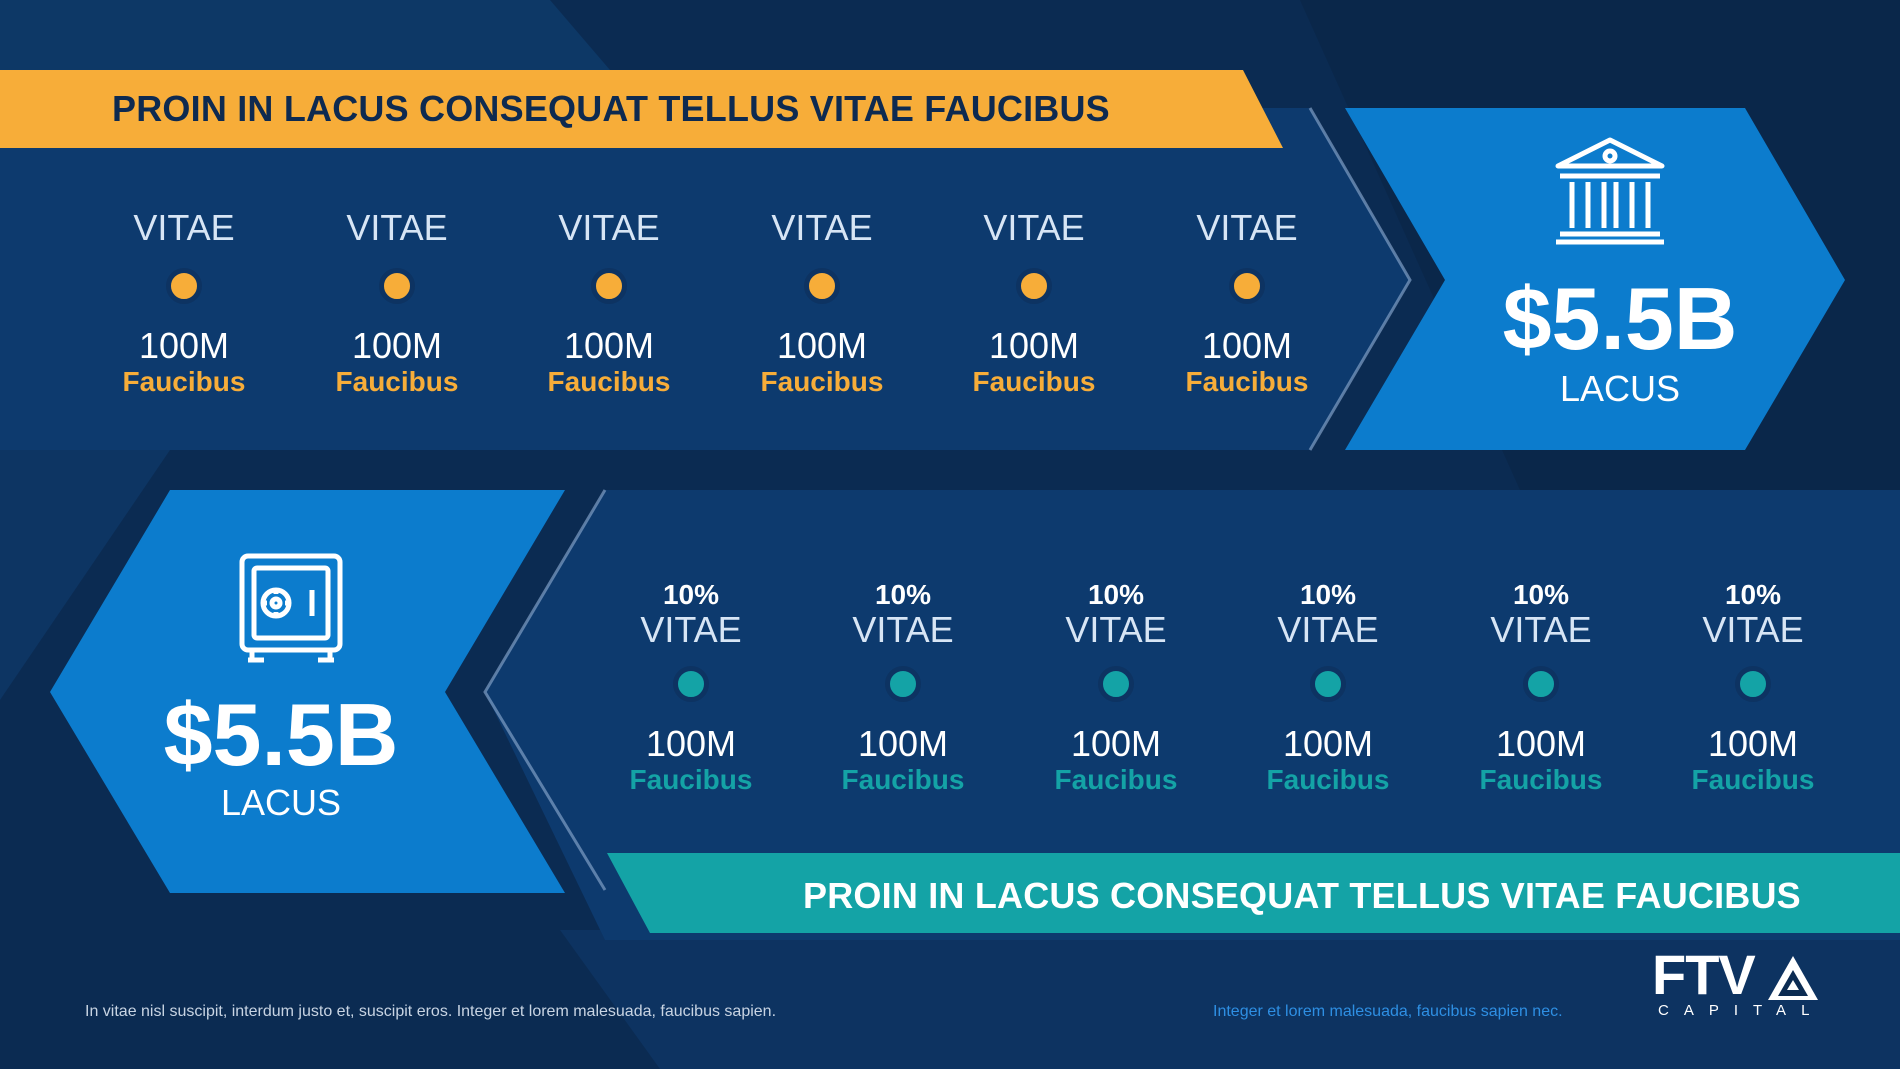 The width and height of the screenshot is (1900, 1069). Describe the element at coordinates (281, 802) in the screenshot. I see `bottom-total-label: LACUS` at that location.